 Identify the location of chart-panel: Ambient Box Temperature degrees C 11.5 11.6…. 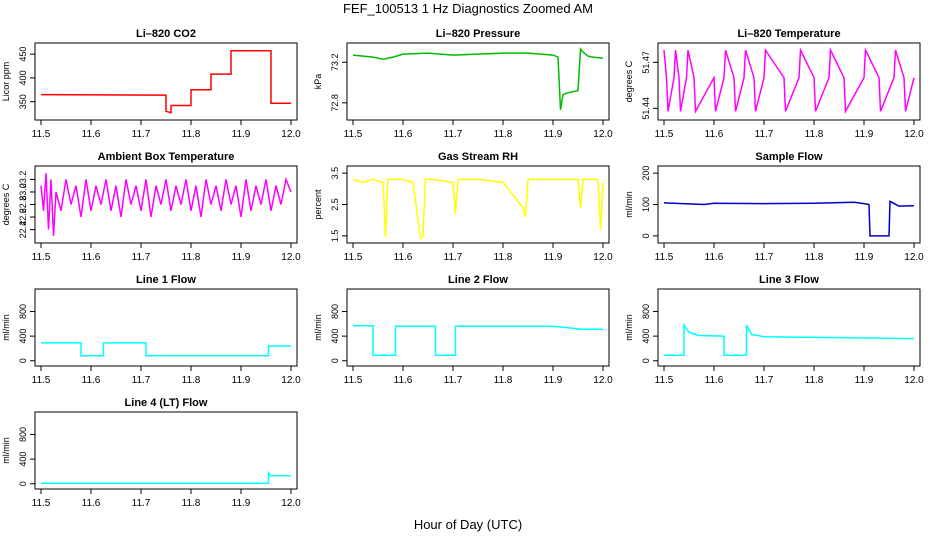
(151, 207).